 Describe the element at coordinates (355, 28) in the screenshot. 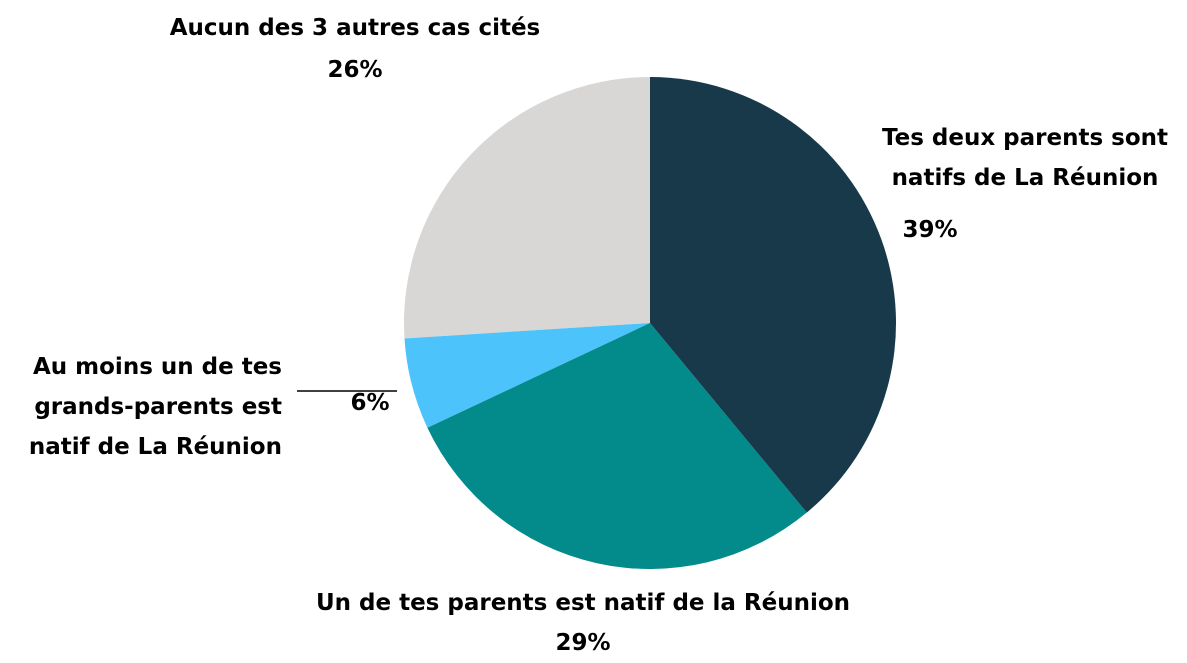

I see `category-label: Aucun des 3 autres cas cités` at that location.